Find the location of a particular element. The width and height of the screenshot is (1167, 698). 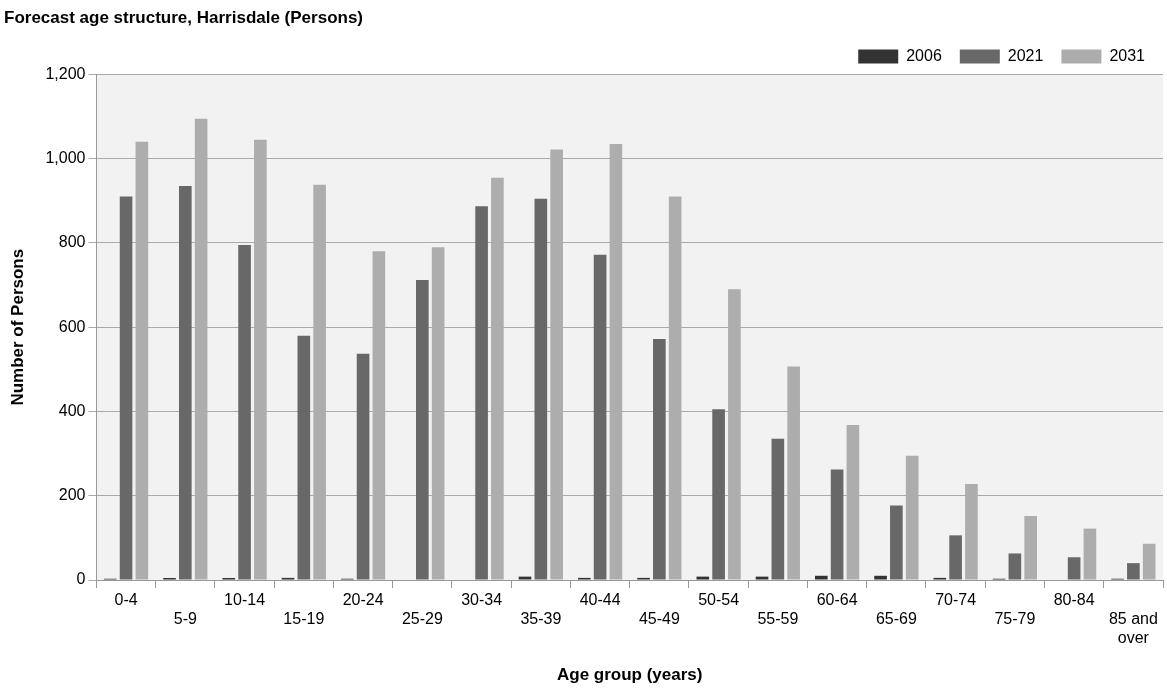

x-tick-label: 30-34 is located at coordinates (482, 600).